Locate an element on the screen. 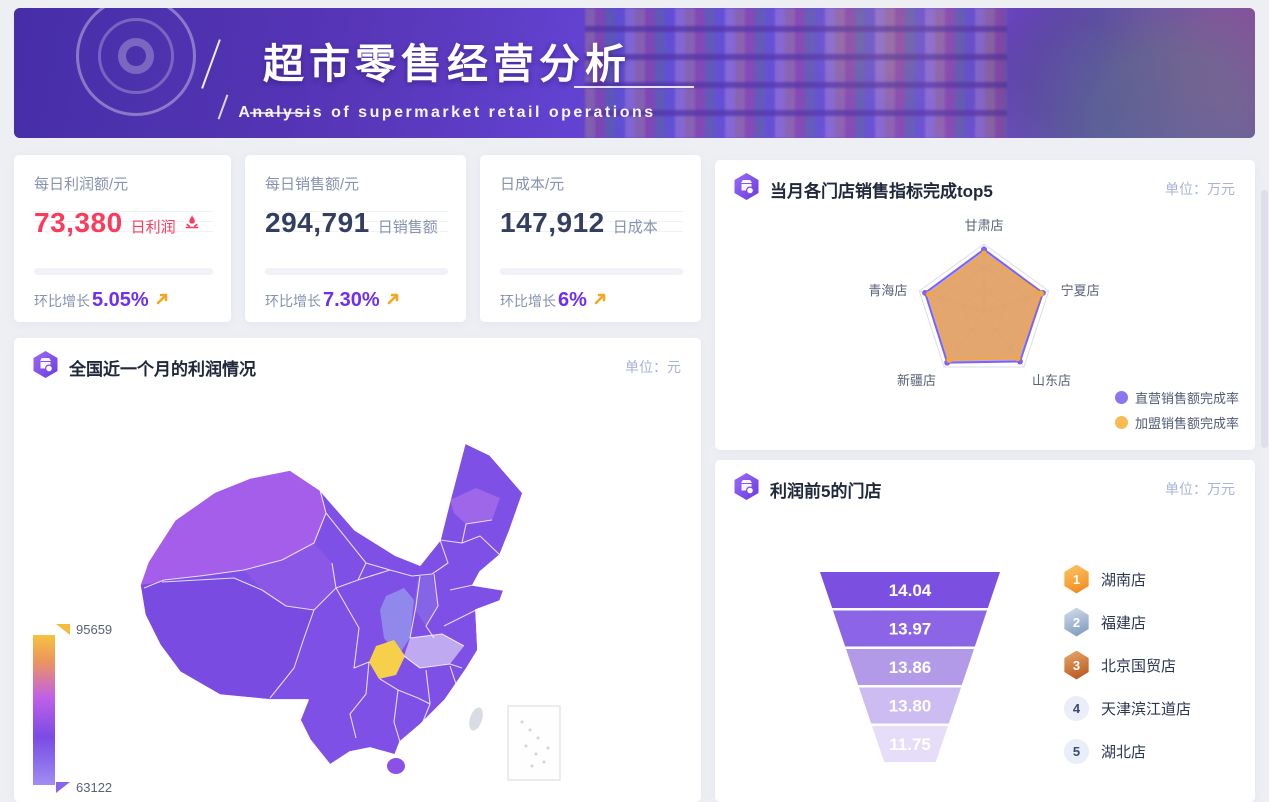 This screenshot has height=802, width=1269. kpi-title: 日成本/元 is located at coordinates (532, 184).